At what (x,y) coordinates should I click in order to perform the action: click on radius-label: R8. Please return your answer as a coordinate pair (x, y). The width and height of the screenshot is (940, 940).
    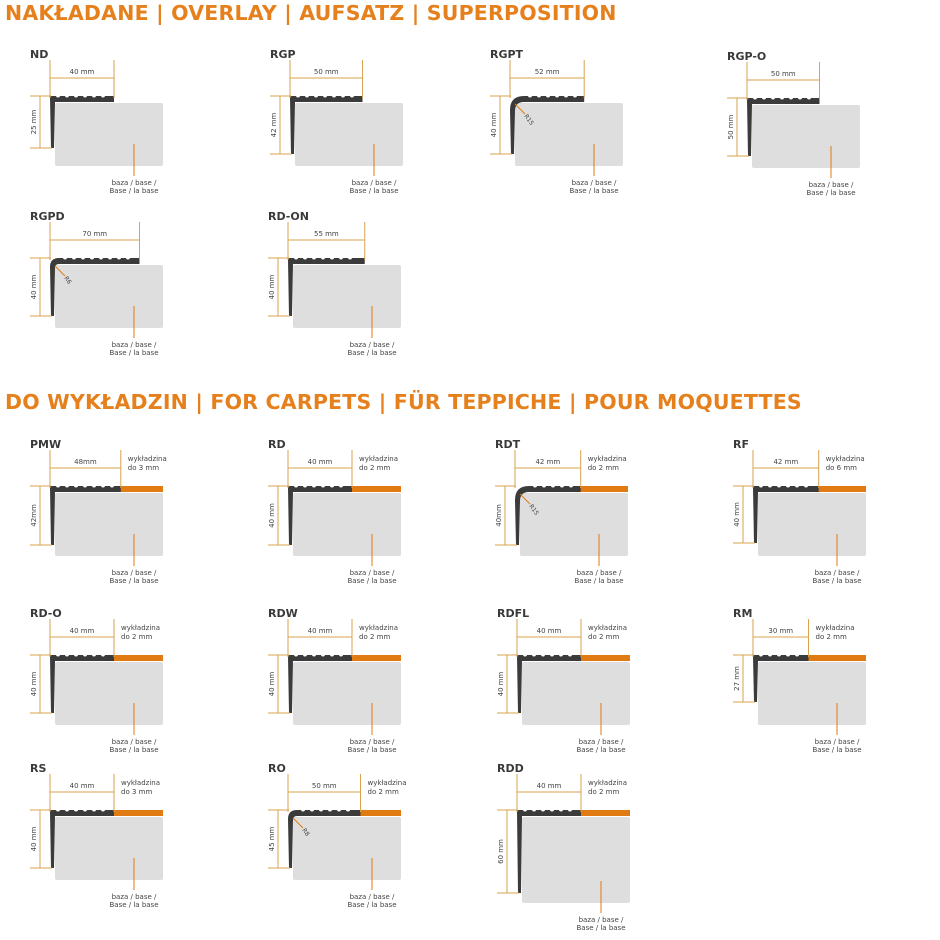
    Looking at the image, I should click on (305, 832).